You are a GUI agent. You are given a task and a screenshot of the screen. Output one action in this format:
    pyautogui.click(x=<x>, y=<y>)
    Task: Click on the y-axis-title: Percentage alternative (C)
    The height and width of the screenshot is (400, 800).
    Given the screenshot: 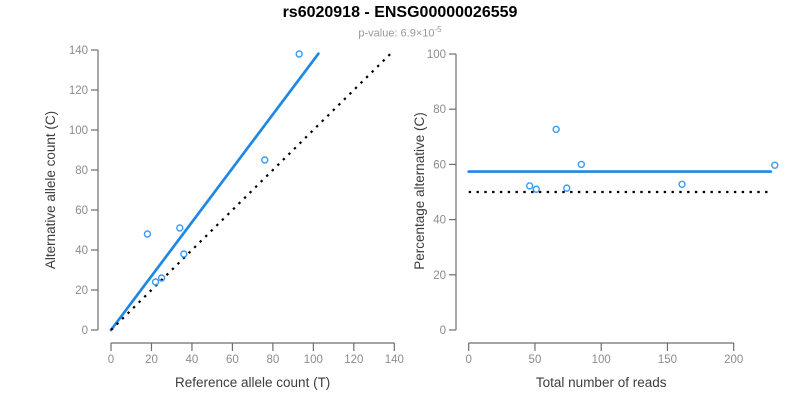 What is the action you would take?
    pyautogui.click(x=419, y=191)
    